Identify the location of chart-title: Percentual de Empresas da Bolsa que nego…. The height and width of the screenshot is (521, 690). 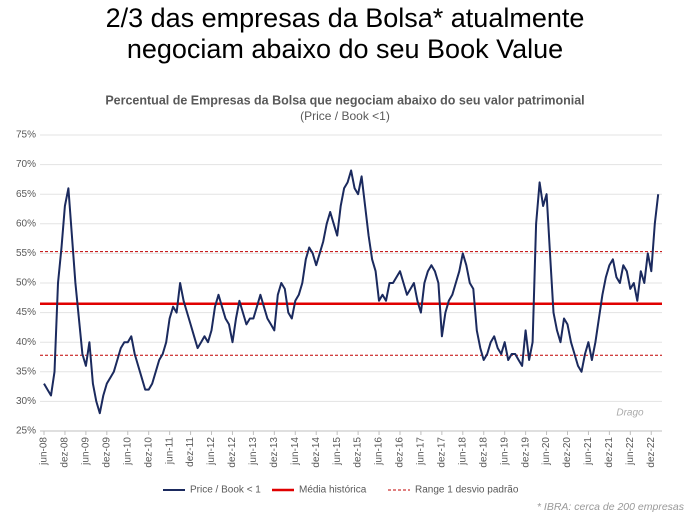
(344, 100).